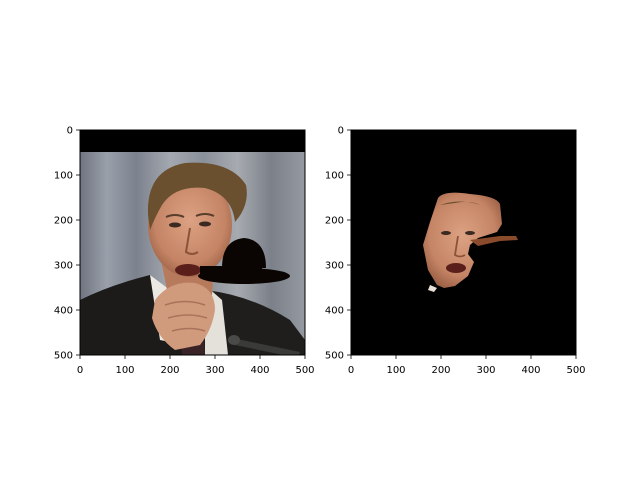 The height and width of the screenshot is (480, 640). What do you see at coordinates (341, 131) in the screenshot?
I see `right-ytick-label-0: 0` at bounding box center [341, 131].